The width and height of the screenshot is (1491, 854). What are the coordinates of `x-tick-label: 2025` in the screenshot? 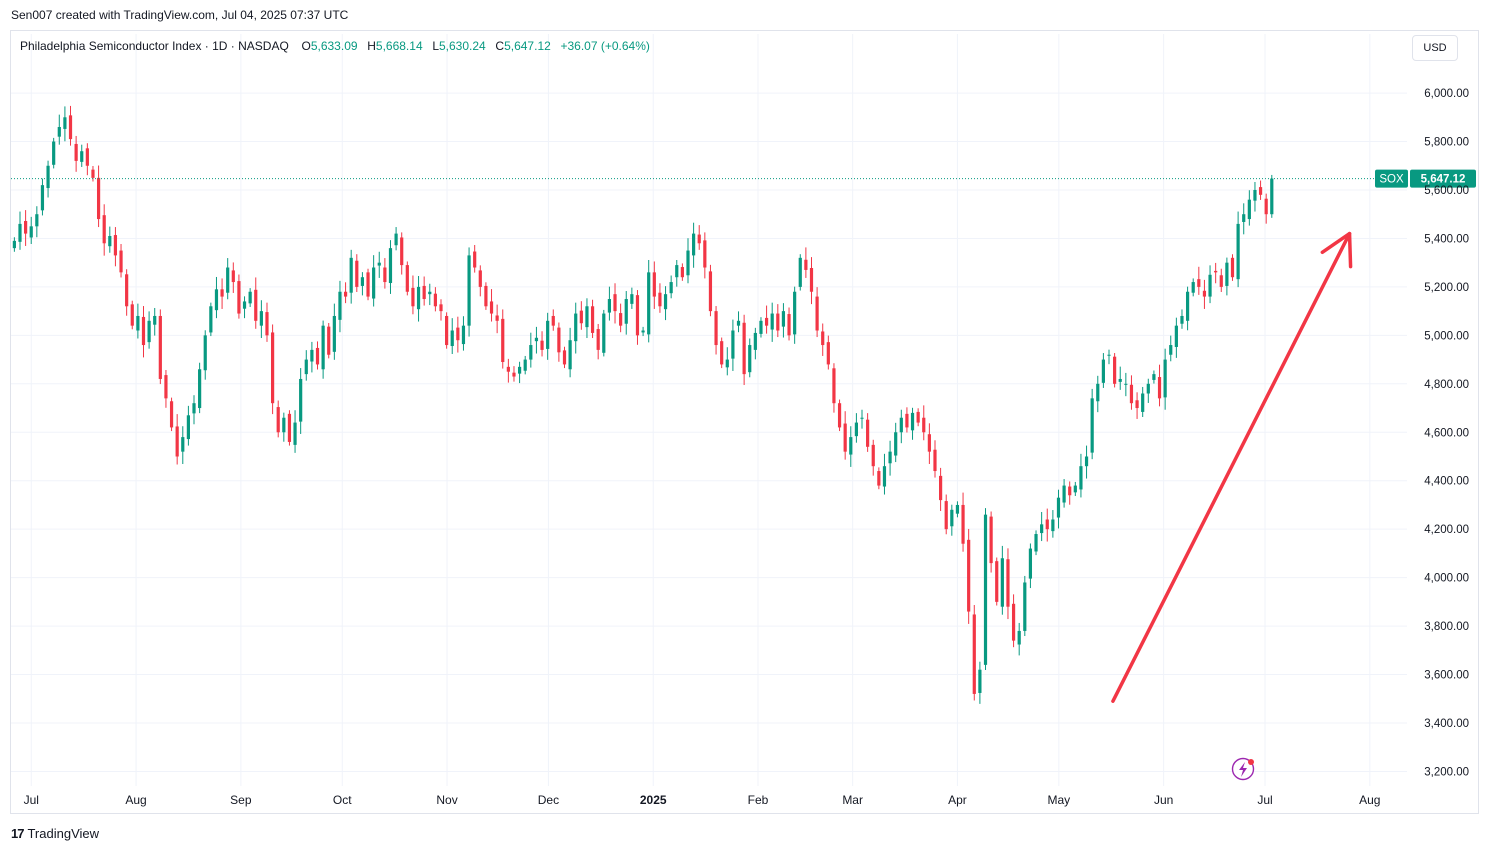 It's located at (653, 800).